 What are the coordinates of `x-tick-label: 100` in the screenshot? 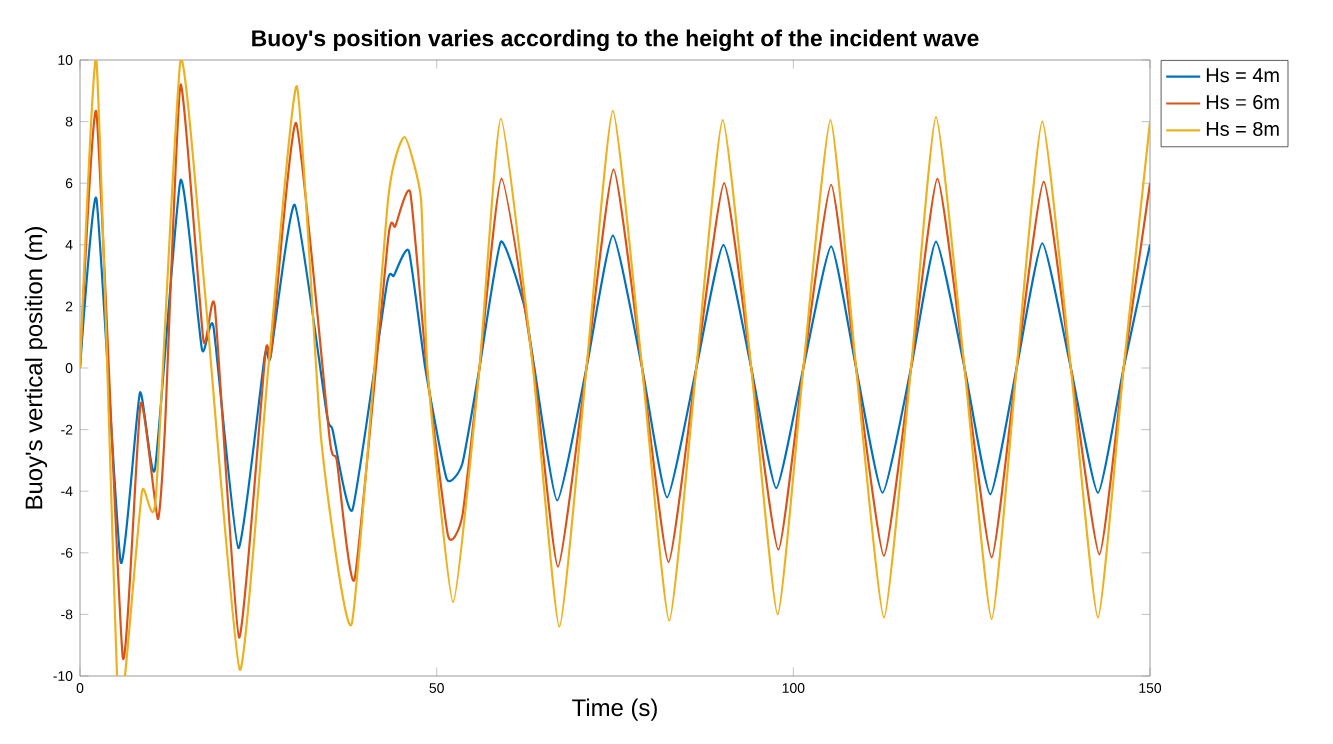 It's located at (793, 688).